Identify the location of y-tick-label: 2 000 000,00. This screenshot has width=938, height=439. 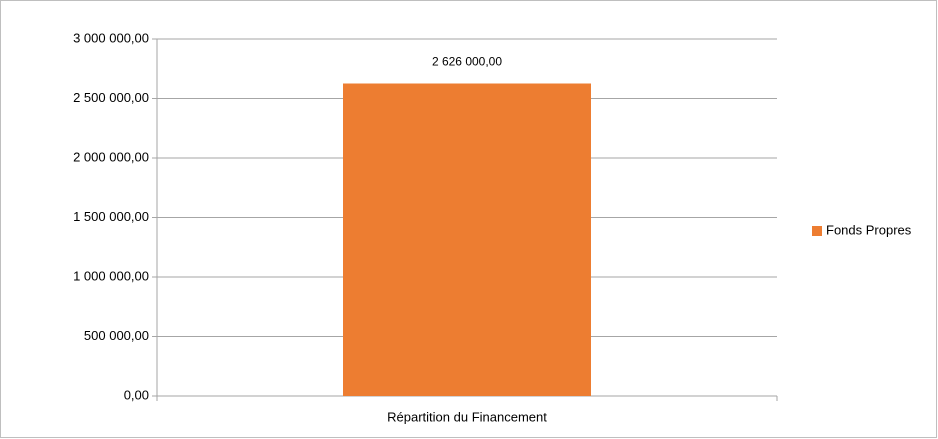
(111, 156).